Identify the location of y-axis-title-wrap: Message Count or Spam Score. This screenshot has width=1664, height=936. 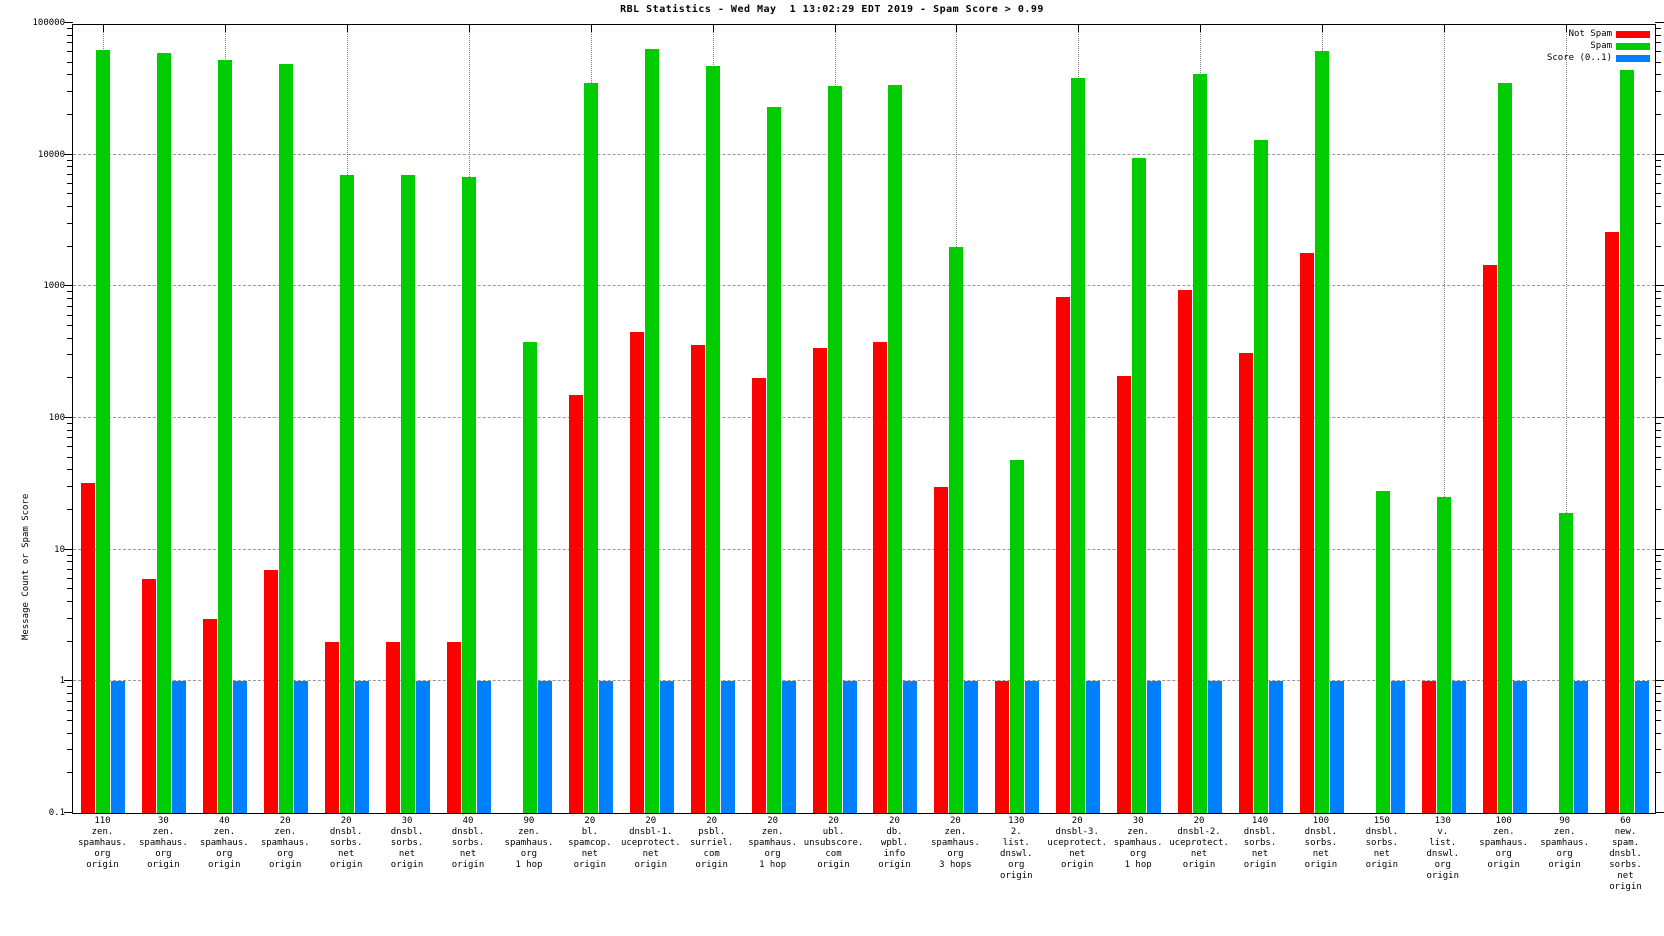
(22, 395).